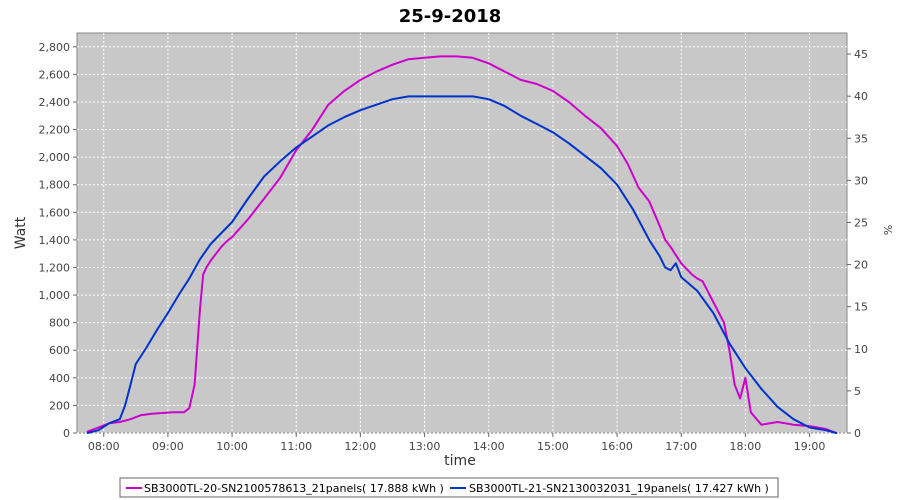  What do you see at coordinates (450, 16) in the screenshot?
I see `chart-title: 25-9-2018` at bounding box center [450, 16].